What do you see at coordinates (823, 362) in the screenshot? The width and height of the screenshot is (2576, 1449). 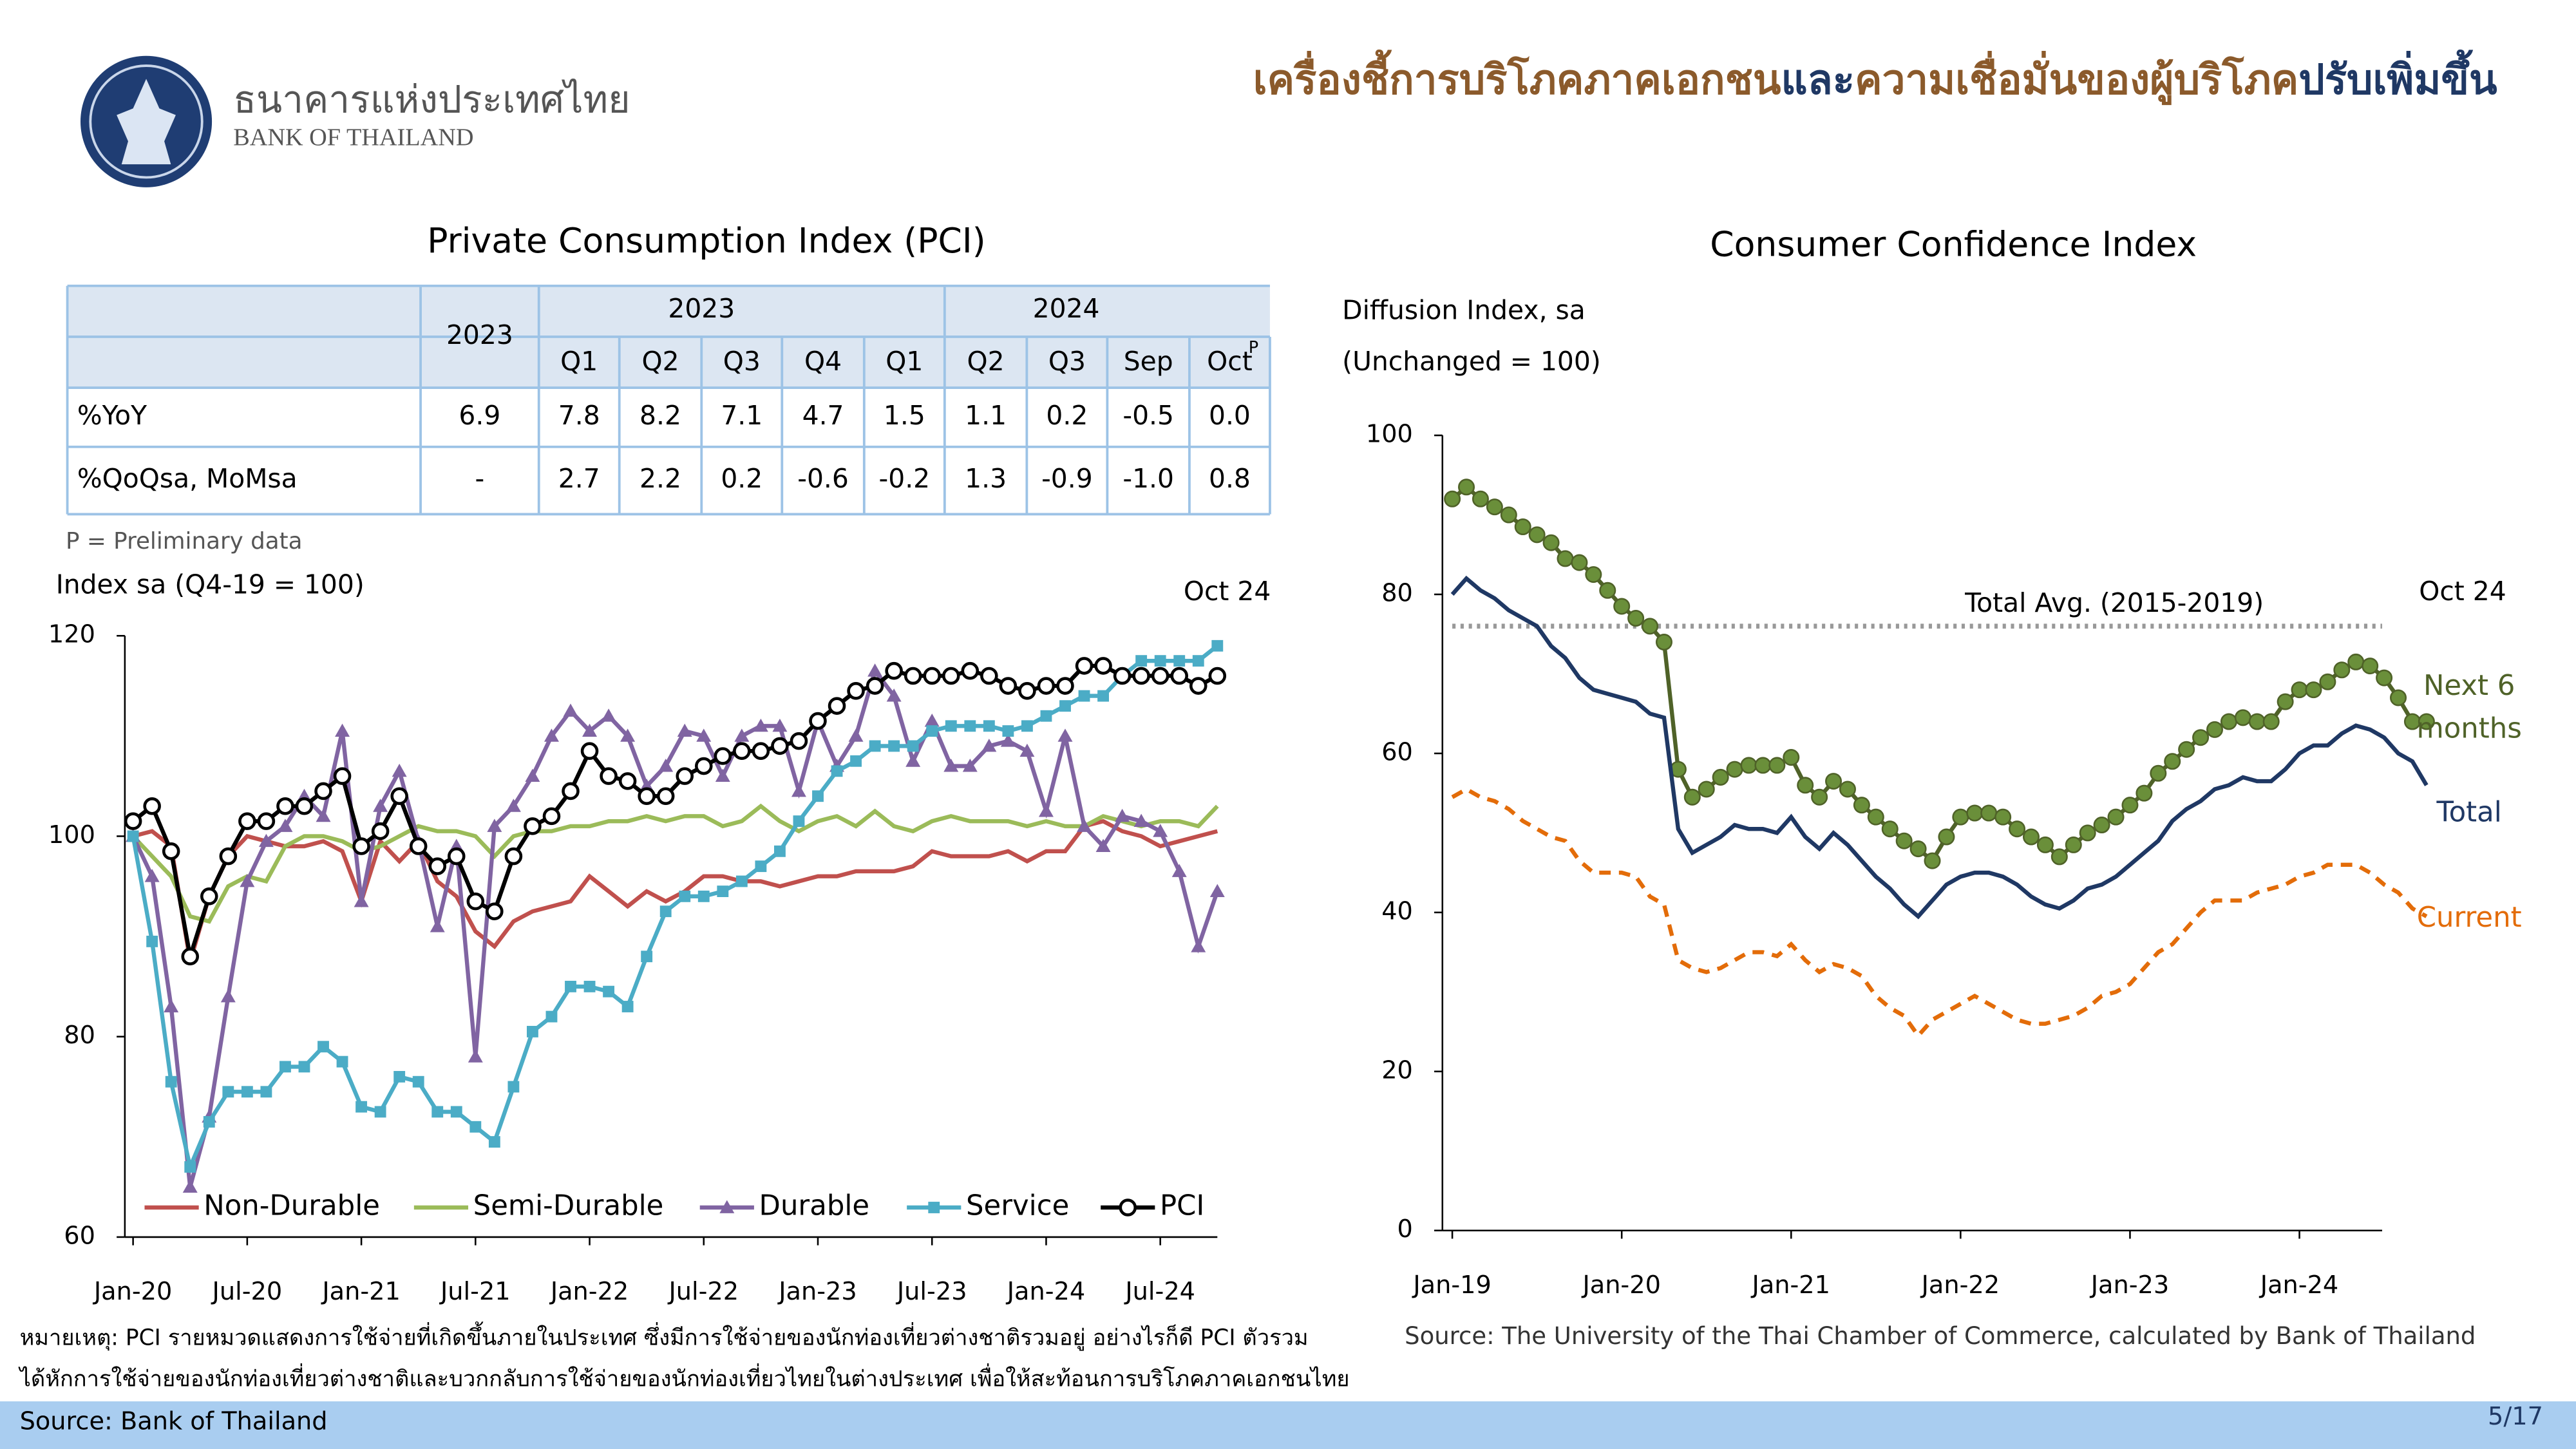 I see `table-header: Q4` at bounding box center [823, 362].